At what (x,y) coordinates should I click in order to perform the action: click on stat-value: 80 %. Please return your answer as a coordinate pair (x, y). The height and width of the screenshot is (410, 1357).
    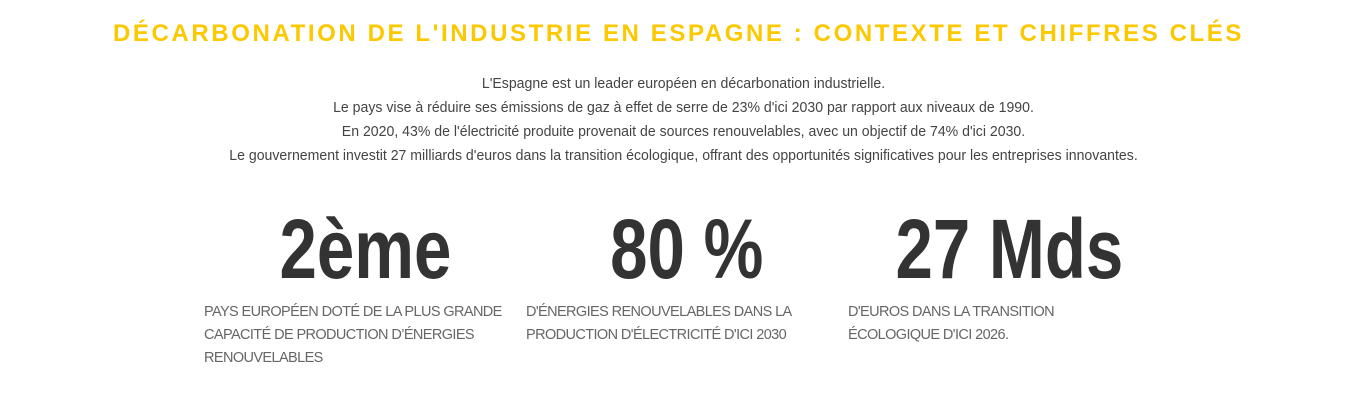
    Looking at the image, I should click on (687, 249).